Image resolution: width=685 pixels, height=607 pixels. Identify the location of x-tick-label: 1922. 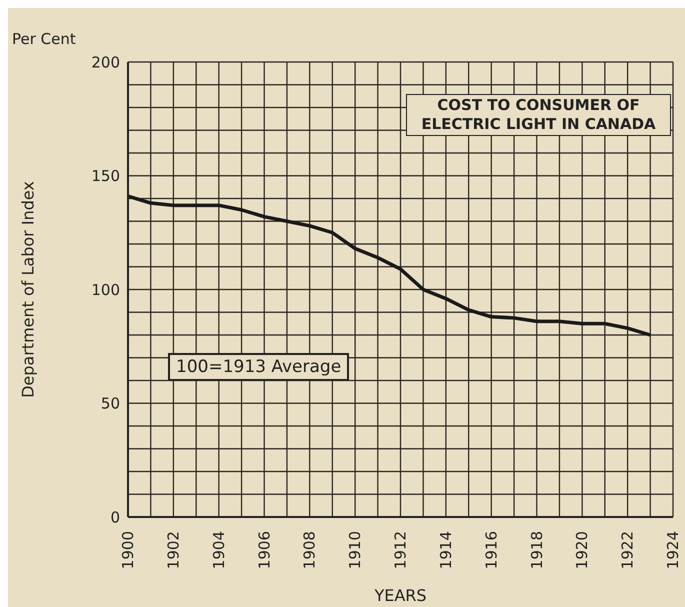
(627, 550).